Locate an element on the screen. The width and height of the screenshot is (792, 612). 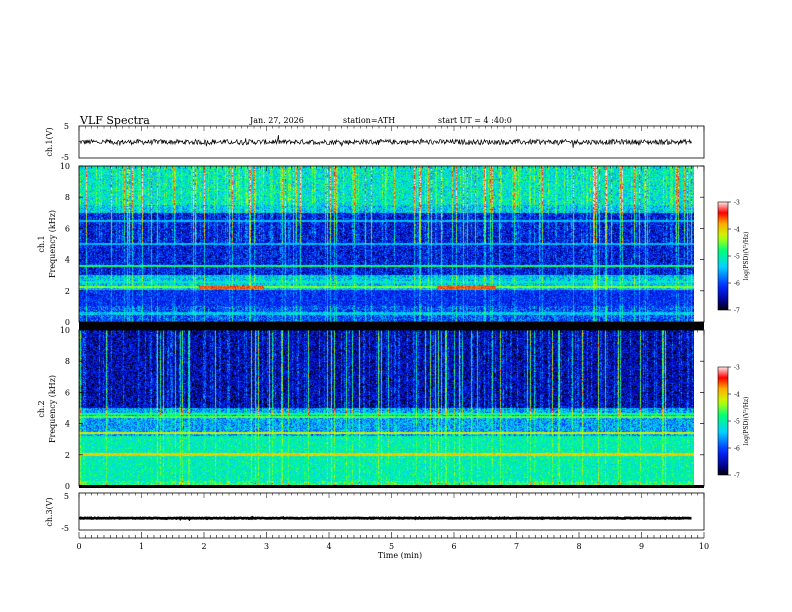
colorbar-ch2: log(PSD)(V²/Hz) -3 -4 -5 -6 -7 is located at coordinates (733, 422).